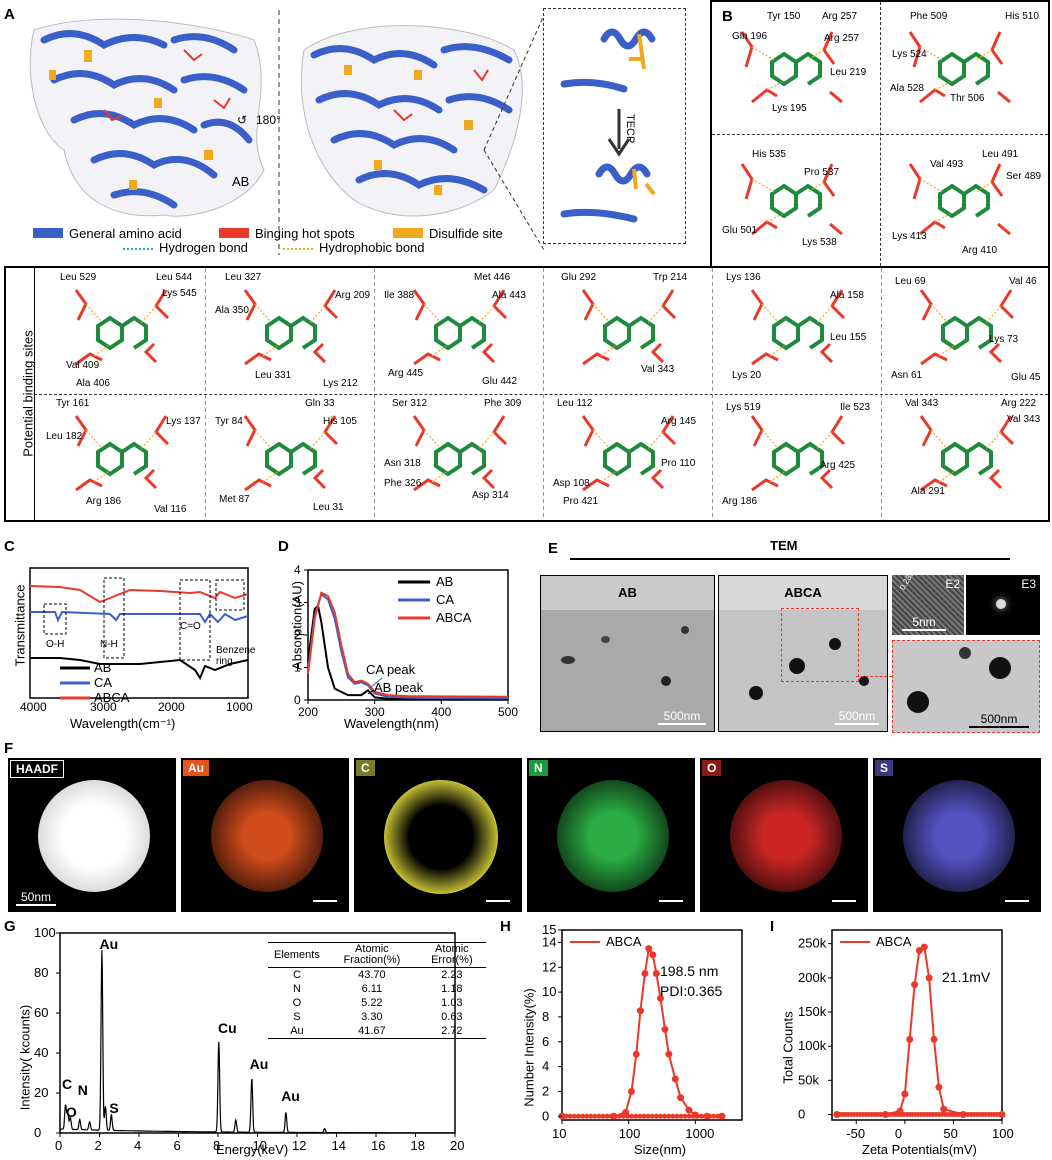  What do you see at coordinates (448, 457) in the screenshot?
I see `binding-site-1-2: Ser 312 Phe 309 Asp 314 Asn 318 Phe 326` at bounding box center [448, 457].